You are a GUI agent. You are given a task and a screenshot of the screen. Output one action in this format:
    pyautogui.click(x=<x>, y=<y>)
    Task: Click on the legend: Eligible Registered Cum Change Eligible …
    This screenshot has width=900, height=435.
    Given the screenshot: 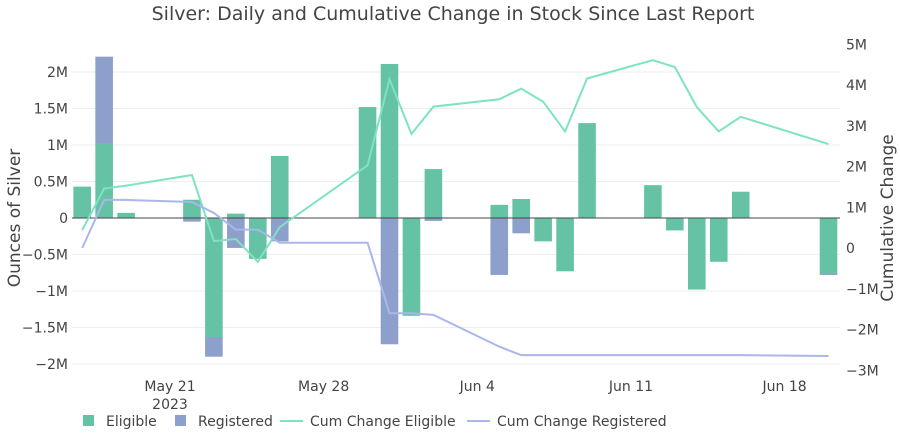 What is the action you would take?
    pyautogui.click(x=375, y=422)
    